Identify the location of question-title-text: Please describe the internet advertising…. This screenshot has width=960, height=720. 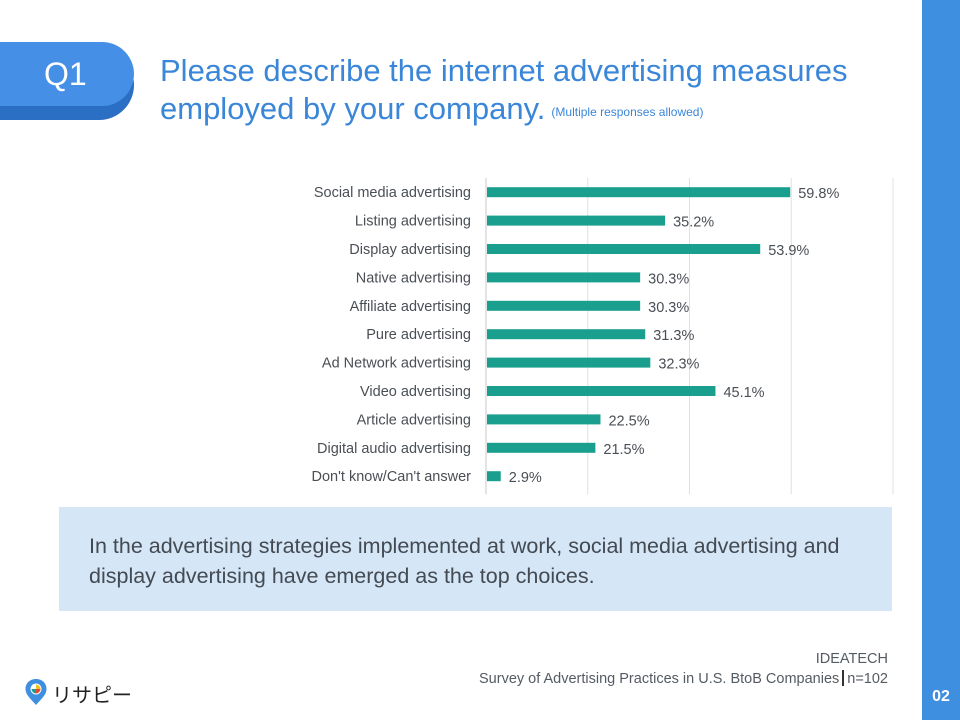
(504, 89).